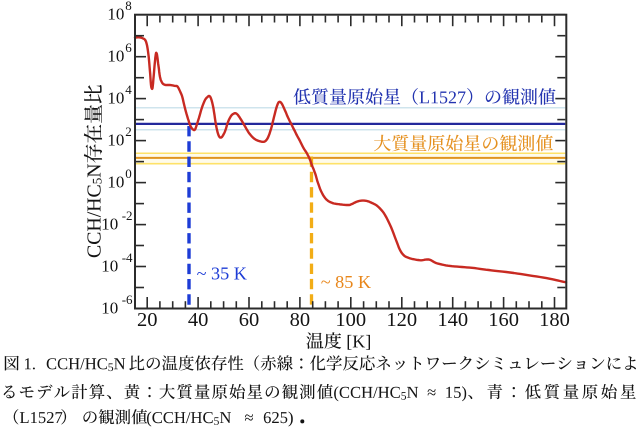  I want to click on svg-text: 0, so click(128, 173).